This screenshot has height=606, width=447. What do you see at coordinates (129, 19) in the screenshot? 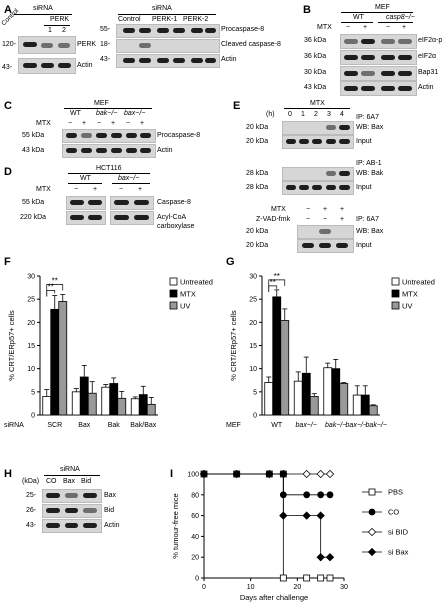
I see `lane-label-control: Control` at bounding box center [129, 19].